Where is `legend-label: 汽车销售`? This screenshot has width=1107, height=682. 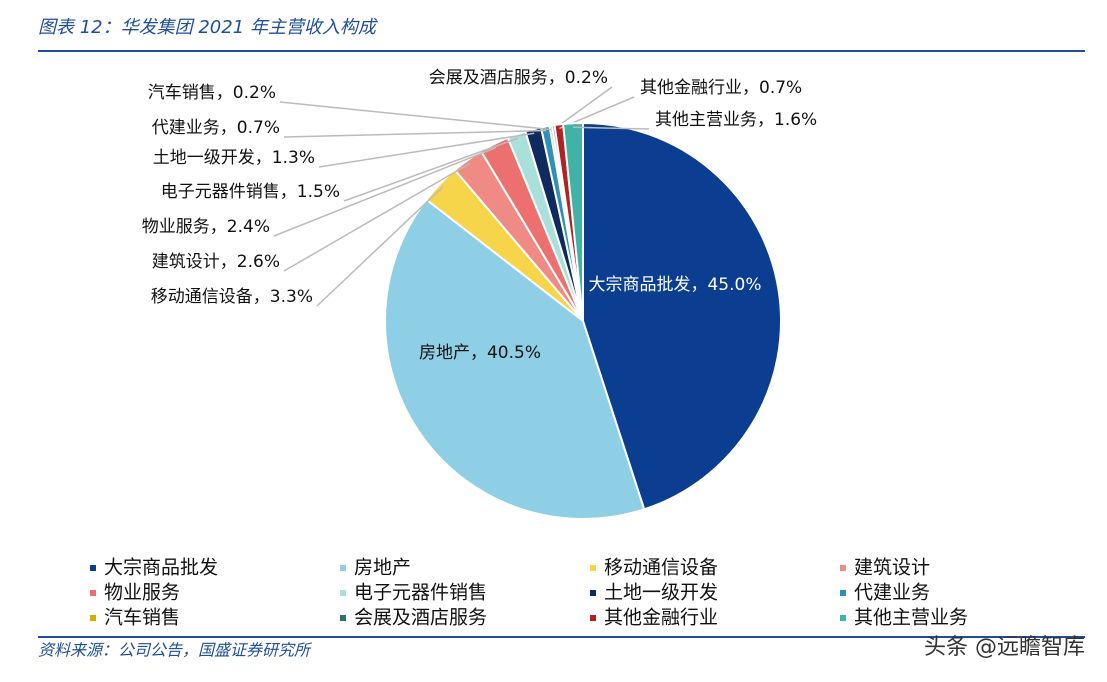 legend-label: 汽车销售 is located at coordinates (142, 618).